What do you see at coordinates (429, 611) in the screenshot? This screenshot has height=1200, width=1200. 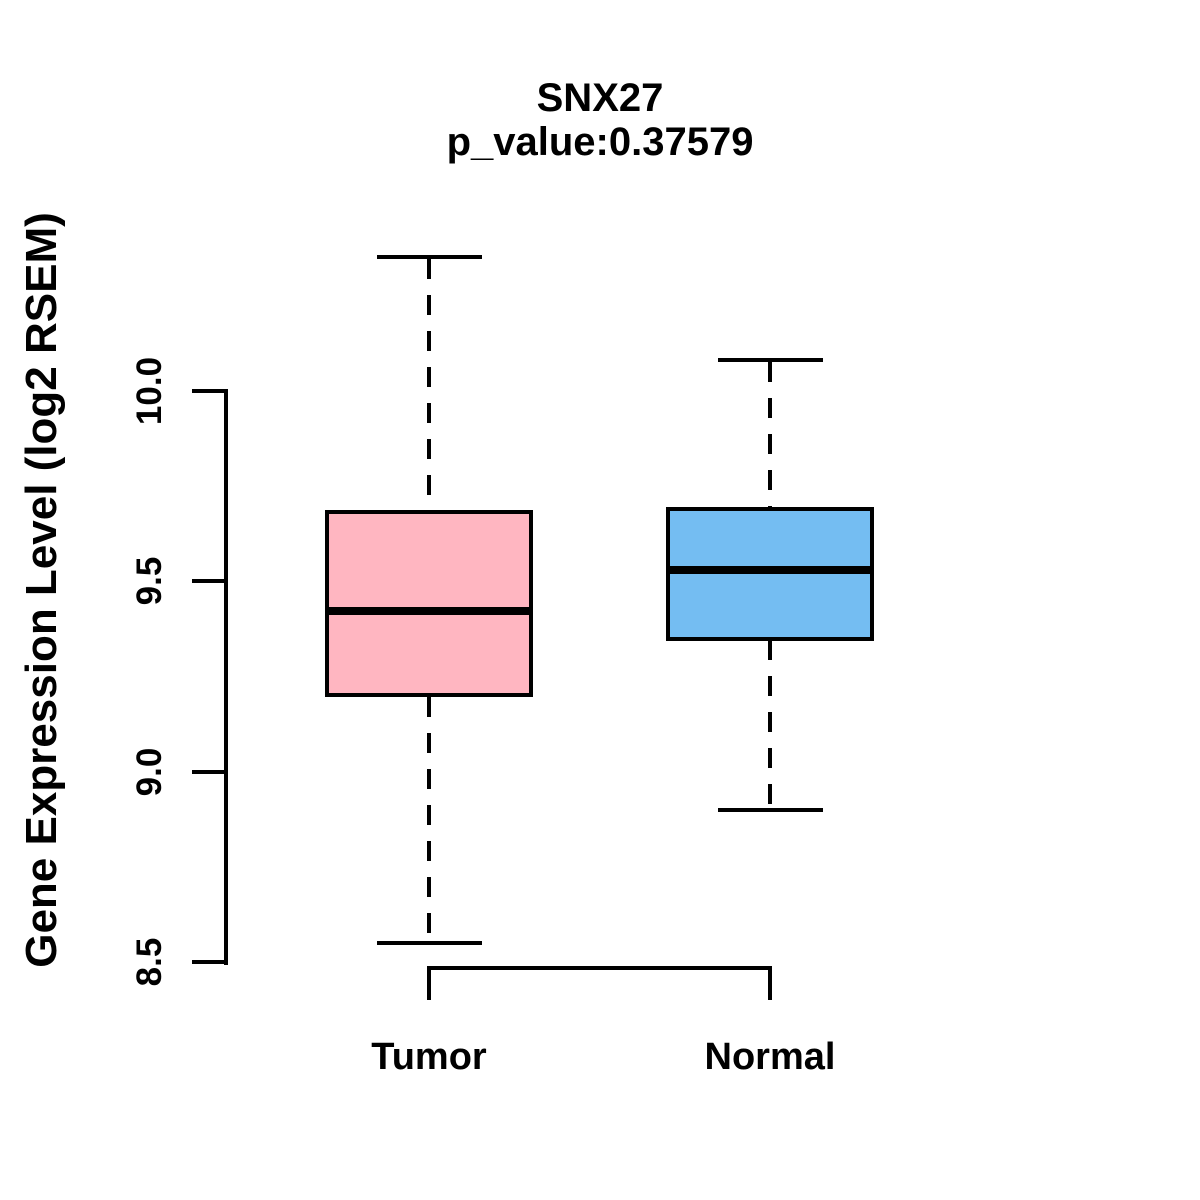 I see `median-line-tumor` at bounding box center [429, 611].